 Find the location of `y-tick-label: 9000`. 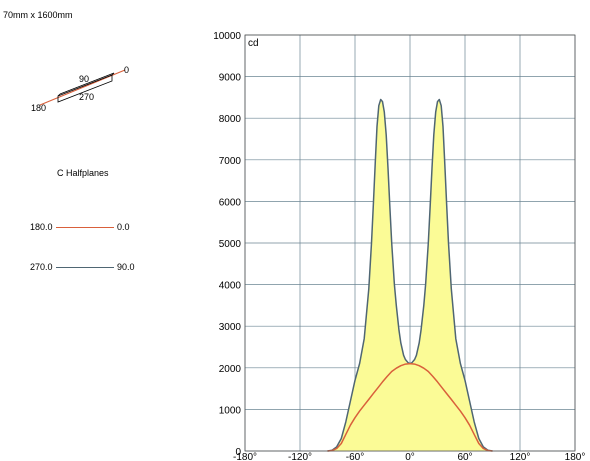

y-tick-label: 9000 is located at coordinates (230, 78).